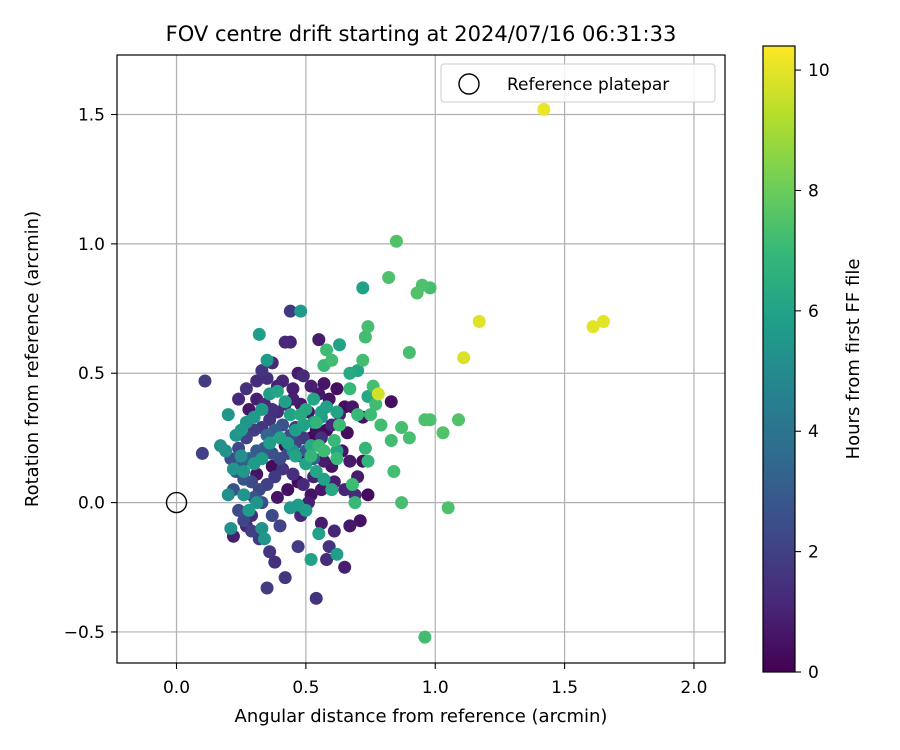  Describe the element at coordinates (813, 673) in the screenshot. I see `colorbar-tick-label-0: 0` at that location.